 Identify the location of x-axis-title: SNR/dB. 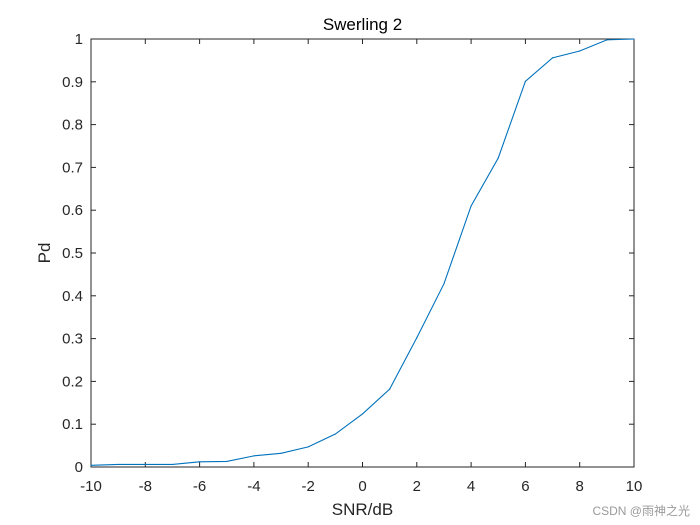
(362, 509).